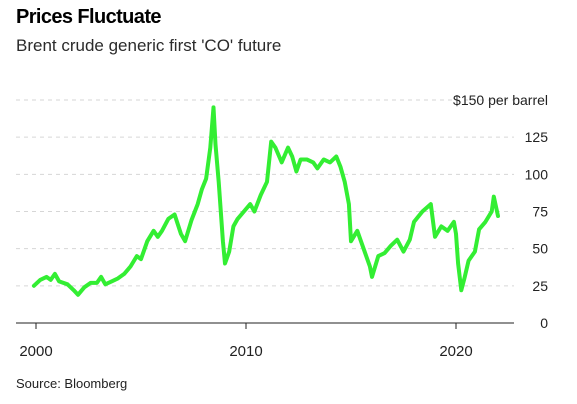 This screenshot has width=577, height=404. I want to click on x-tick-label: 2010, so click(245, 351).